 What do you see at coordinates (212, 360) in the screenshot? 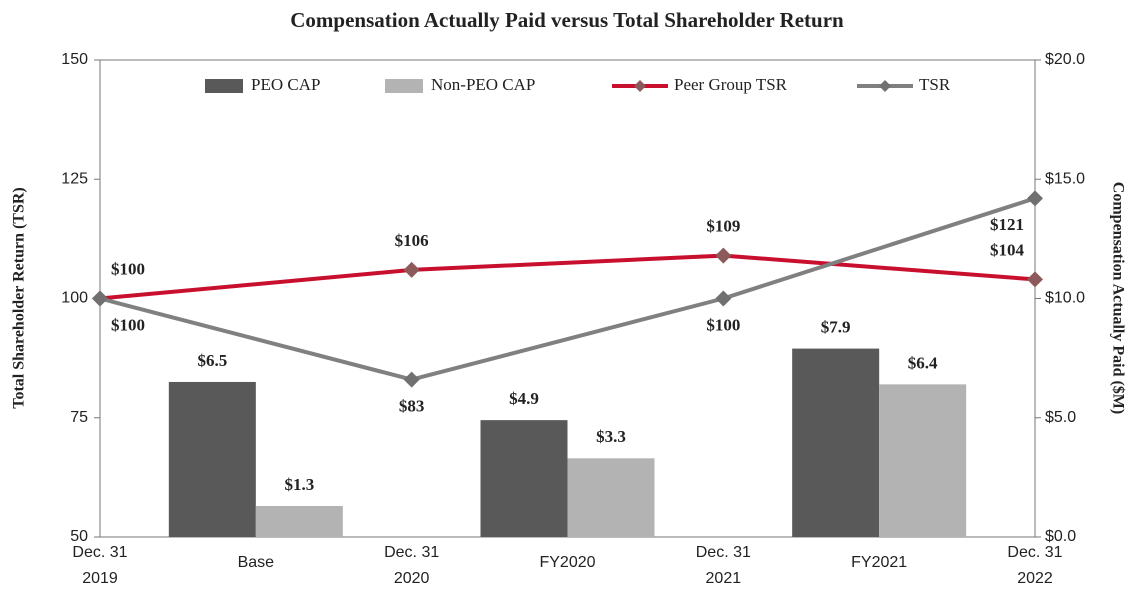
I see `bar-value-label: $6.5` at bounding box center [212, 360].